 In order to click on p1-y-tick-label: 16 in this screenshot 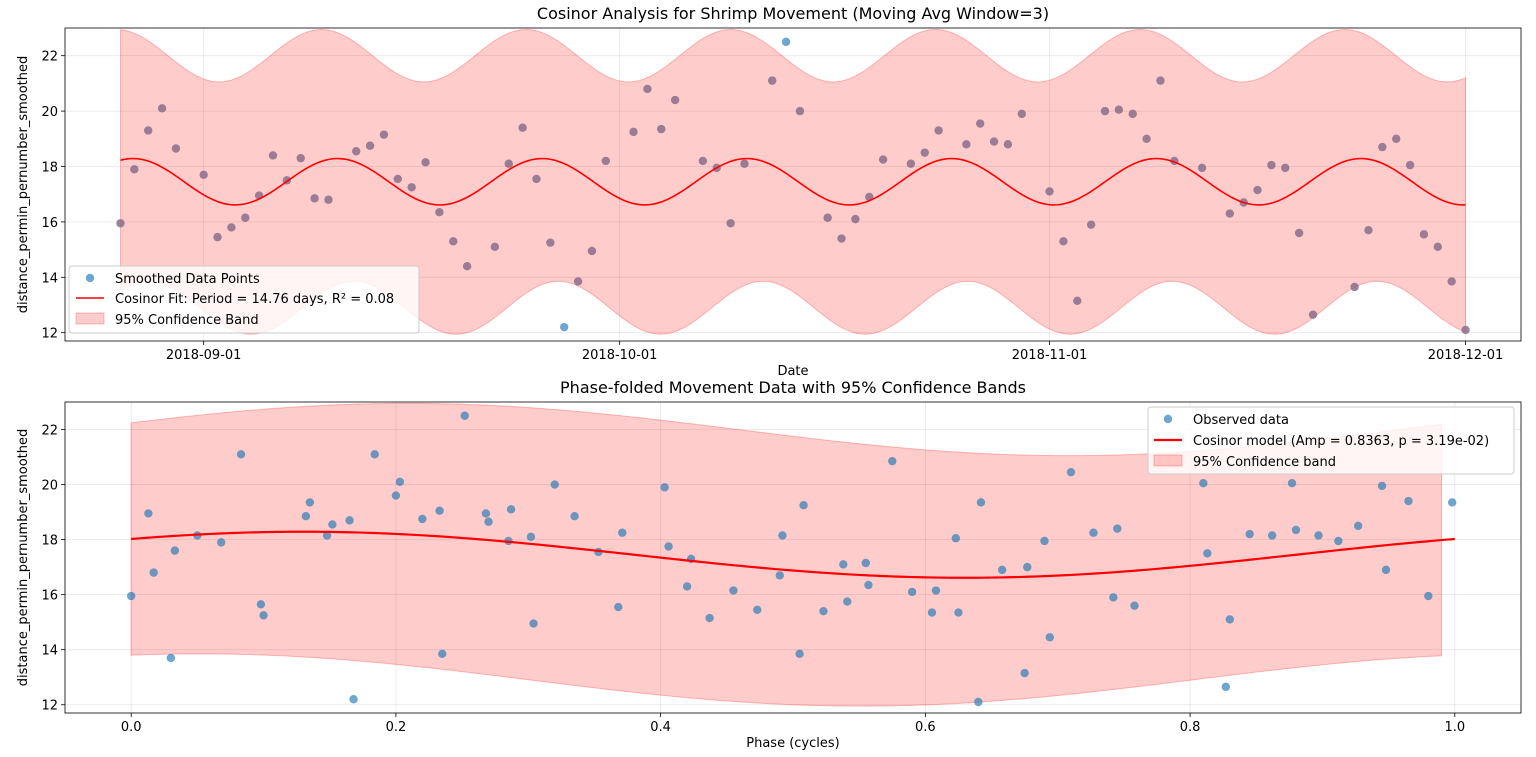, I will do `click(49, 223)`.